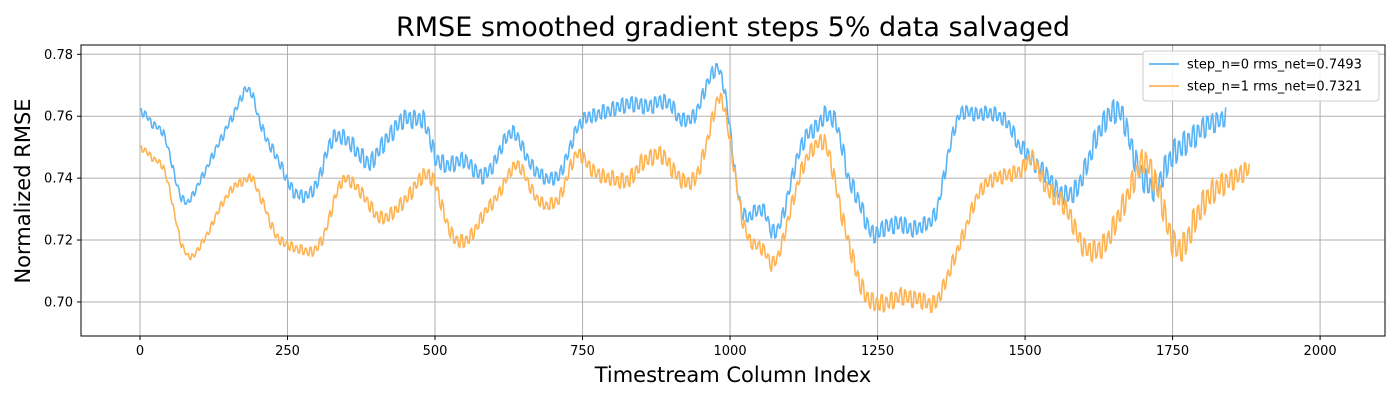 This screenshot has height=400, width=1400. What do you see at coordinates (58, 302) in the screenshot?
I see `y-tick-label: 0.70` at bounding box center [58, 302].